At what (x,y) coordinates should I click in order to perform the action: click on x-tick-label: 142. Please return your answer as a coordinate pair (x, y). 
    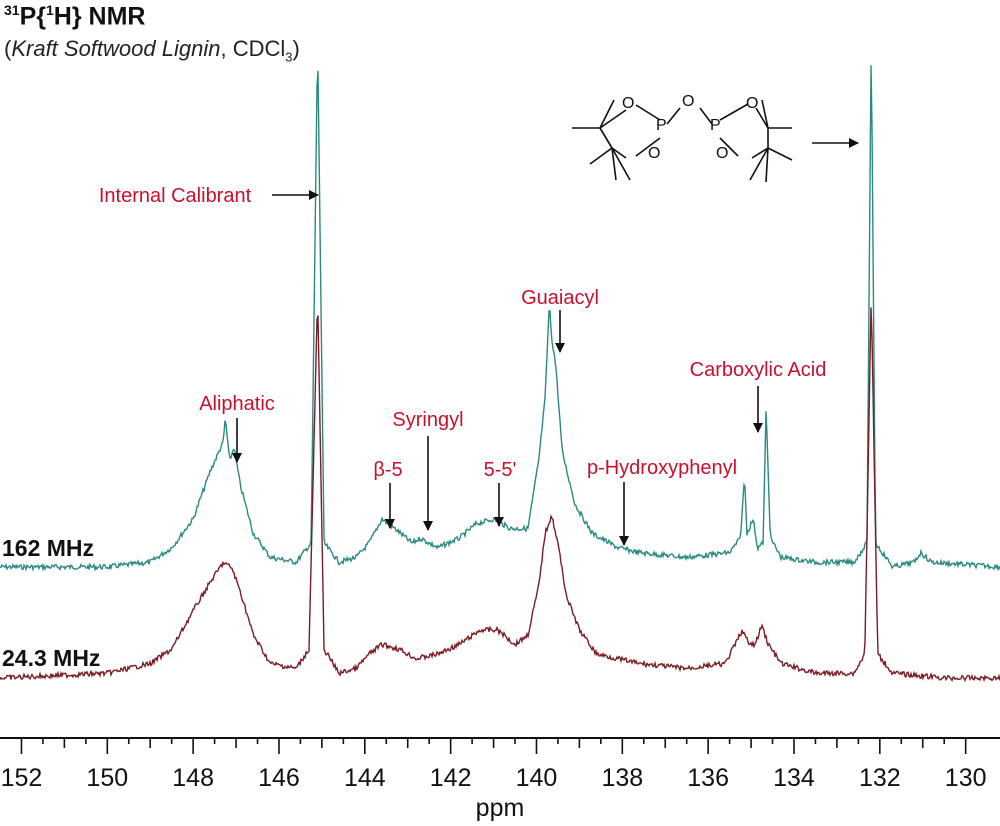
    Looking at the image, I should click on (451, 778).